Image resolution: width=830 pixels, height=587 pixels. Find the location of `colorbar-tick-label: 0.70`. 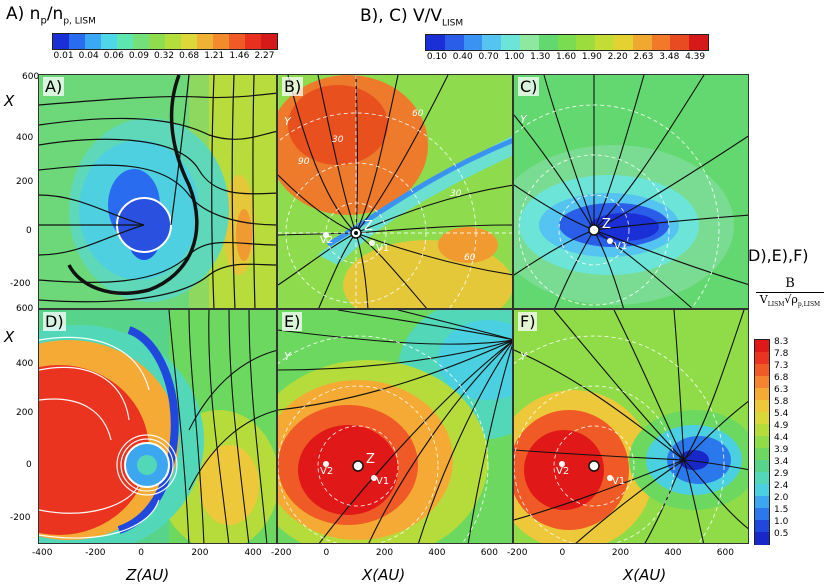

colorbar-tick-label: 0.70 is located at coordinates (488, 57).